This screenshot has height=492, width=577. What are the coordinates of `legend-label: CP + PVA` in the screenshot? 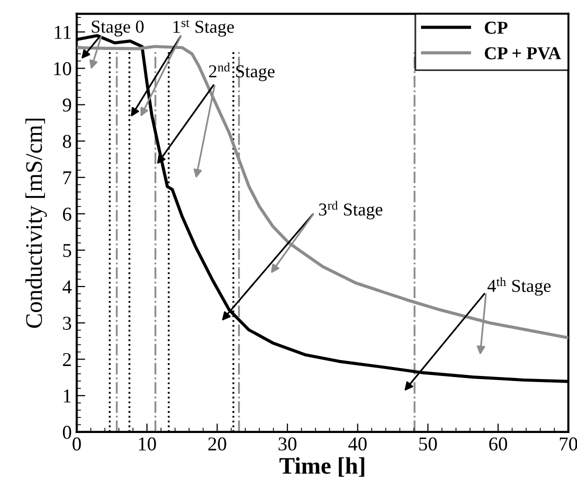 It's located at (522, 53).